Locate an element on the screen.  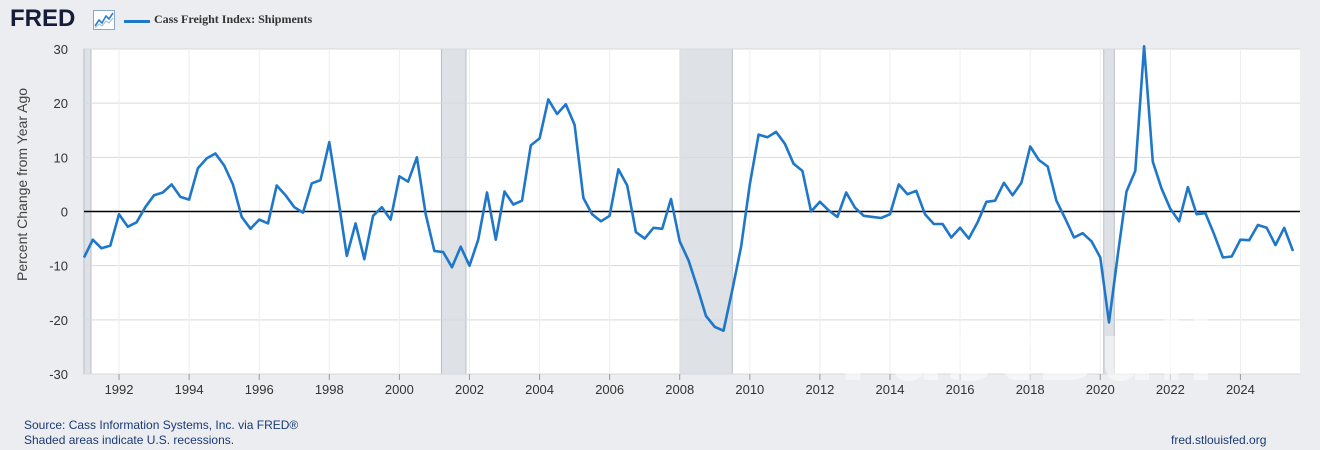
x-tick-label: 2008 is located at coordinates (679, 389).